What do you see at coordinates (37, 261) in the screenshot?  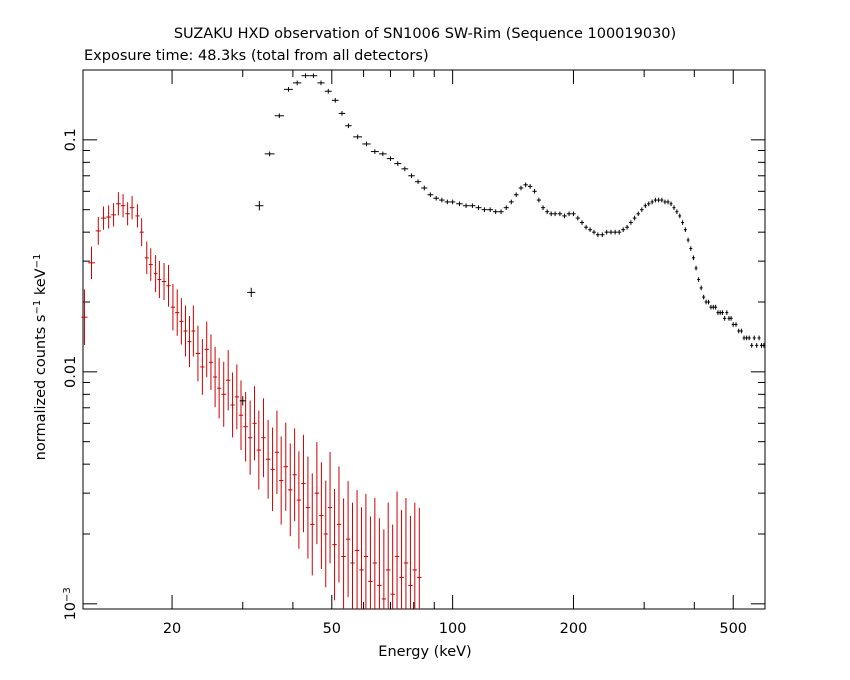 I see `y-axis-label-sup2: −1` at bounding box center [37, 261].